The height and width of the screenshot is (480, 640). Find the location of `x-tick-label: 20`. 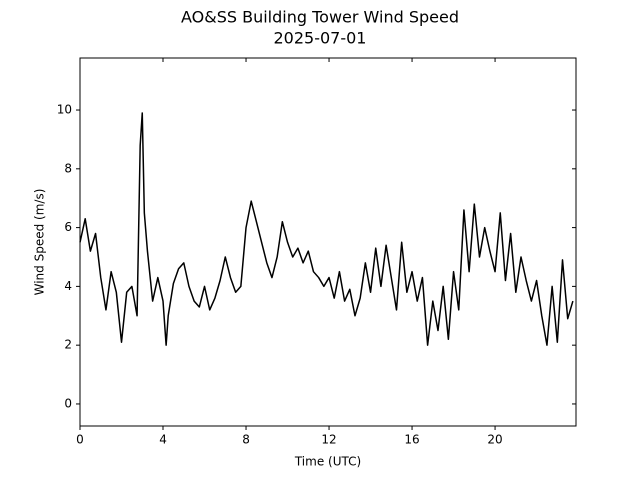

x-tick-label: 20 is located at coordinates (494, 440).